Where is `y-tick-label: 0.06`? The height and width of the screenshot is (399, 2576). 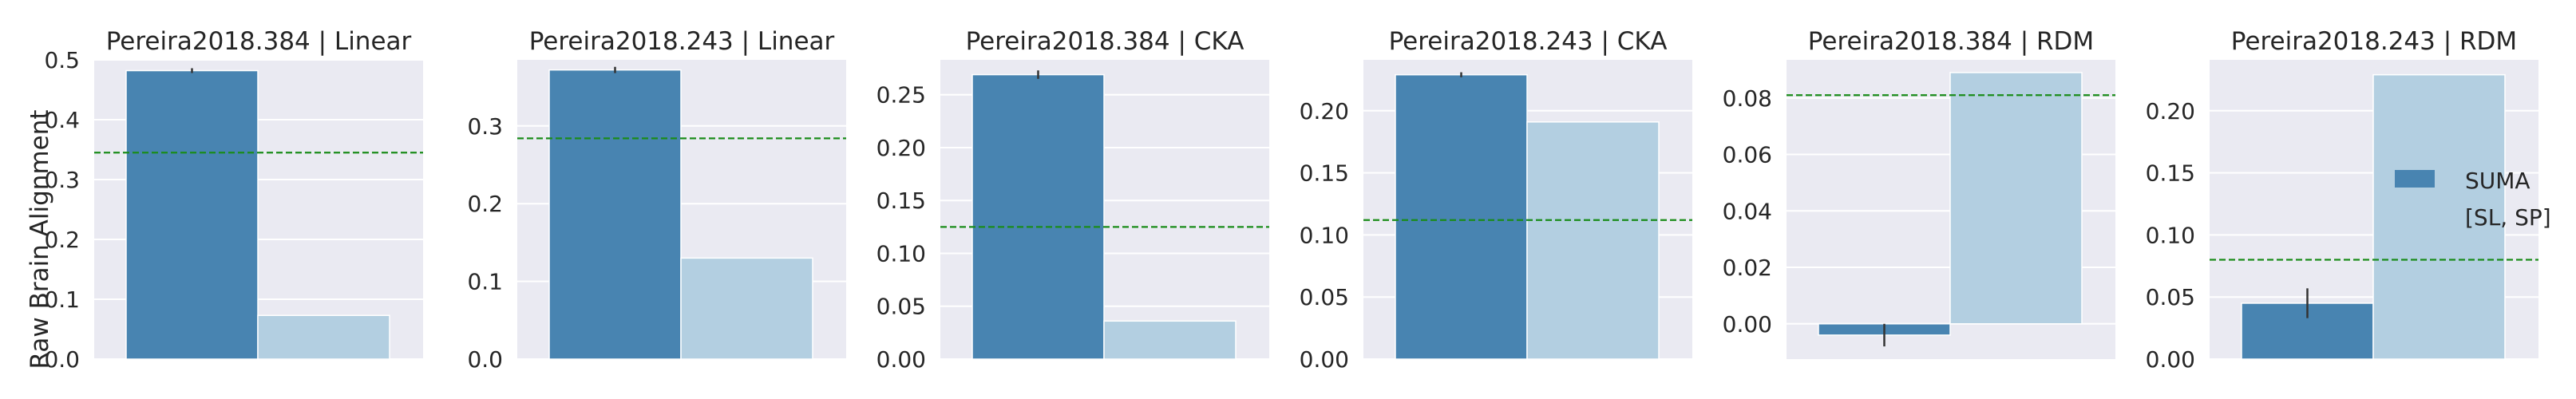
y-tick-label: 0.06 is located at coordinates (1748, 155).